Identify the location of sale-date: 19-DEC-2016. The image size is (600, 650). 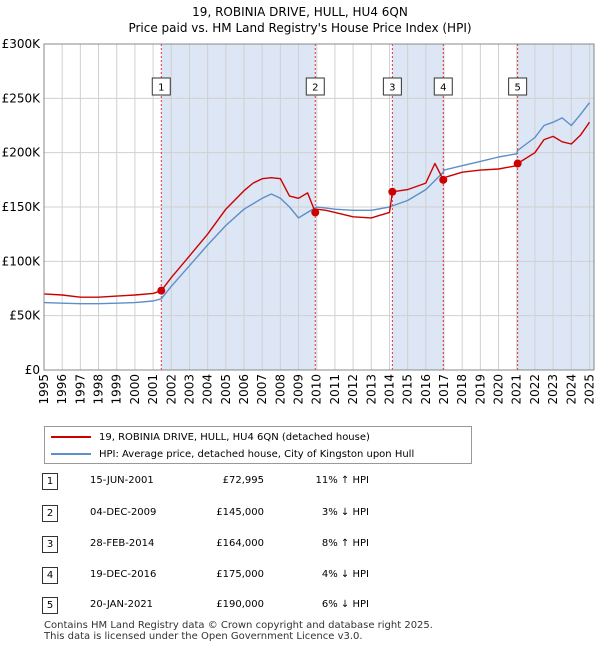
(123, 574).